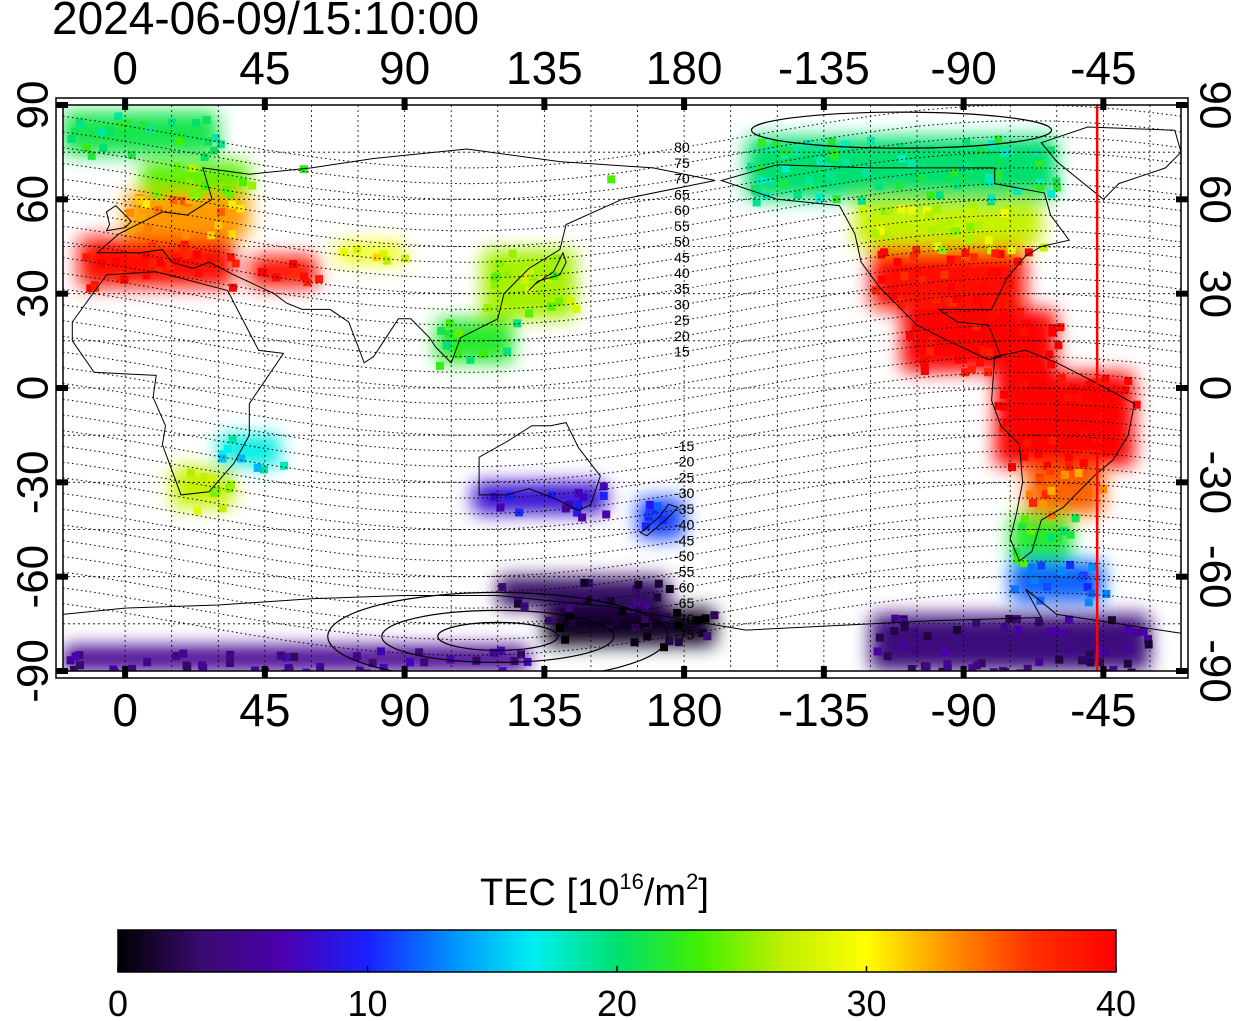 The width and height of the screenshot is (1235, 1021). Describe the element at coordinates (684, 556) in the screenshot. I see `maglat-label: -50` at that location.